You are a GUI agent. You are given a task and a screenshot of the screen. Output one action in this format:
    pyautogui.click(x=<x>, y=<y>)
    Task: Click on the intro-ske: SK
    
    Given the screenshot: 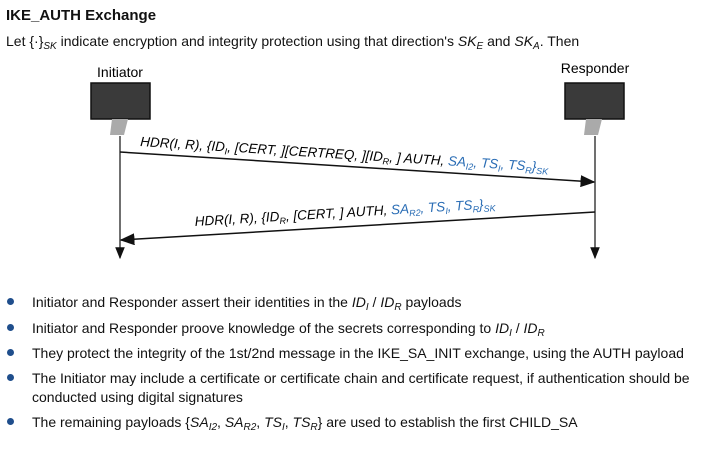 What is the action you would take?
    pyautogui.click(x=467, y=41)
    